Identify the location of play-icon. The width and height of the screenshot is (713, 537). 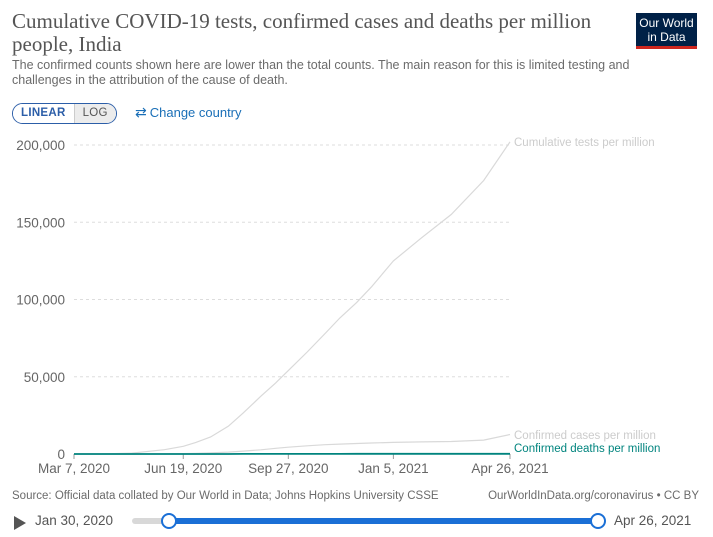
(20, 523).